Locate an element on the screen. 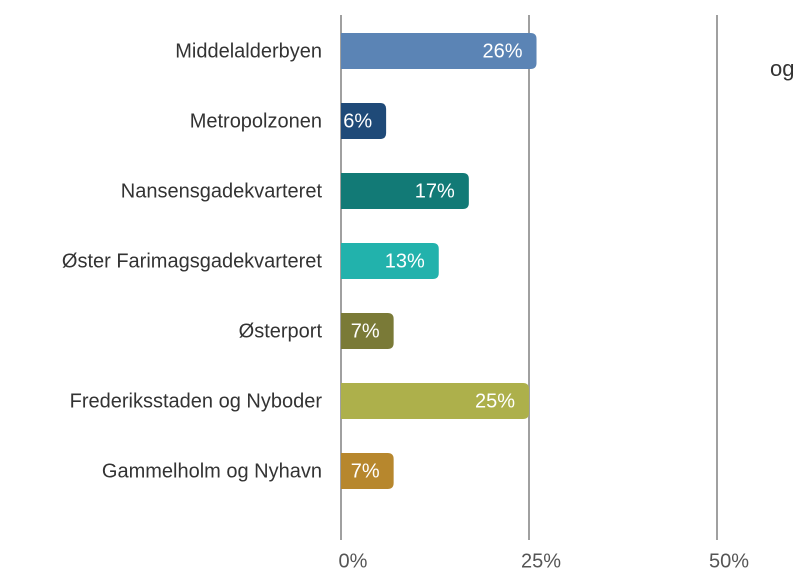 This screenshot has width=809, height=572. x-tick-label: 0% is located at coordinates (353, 561).